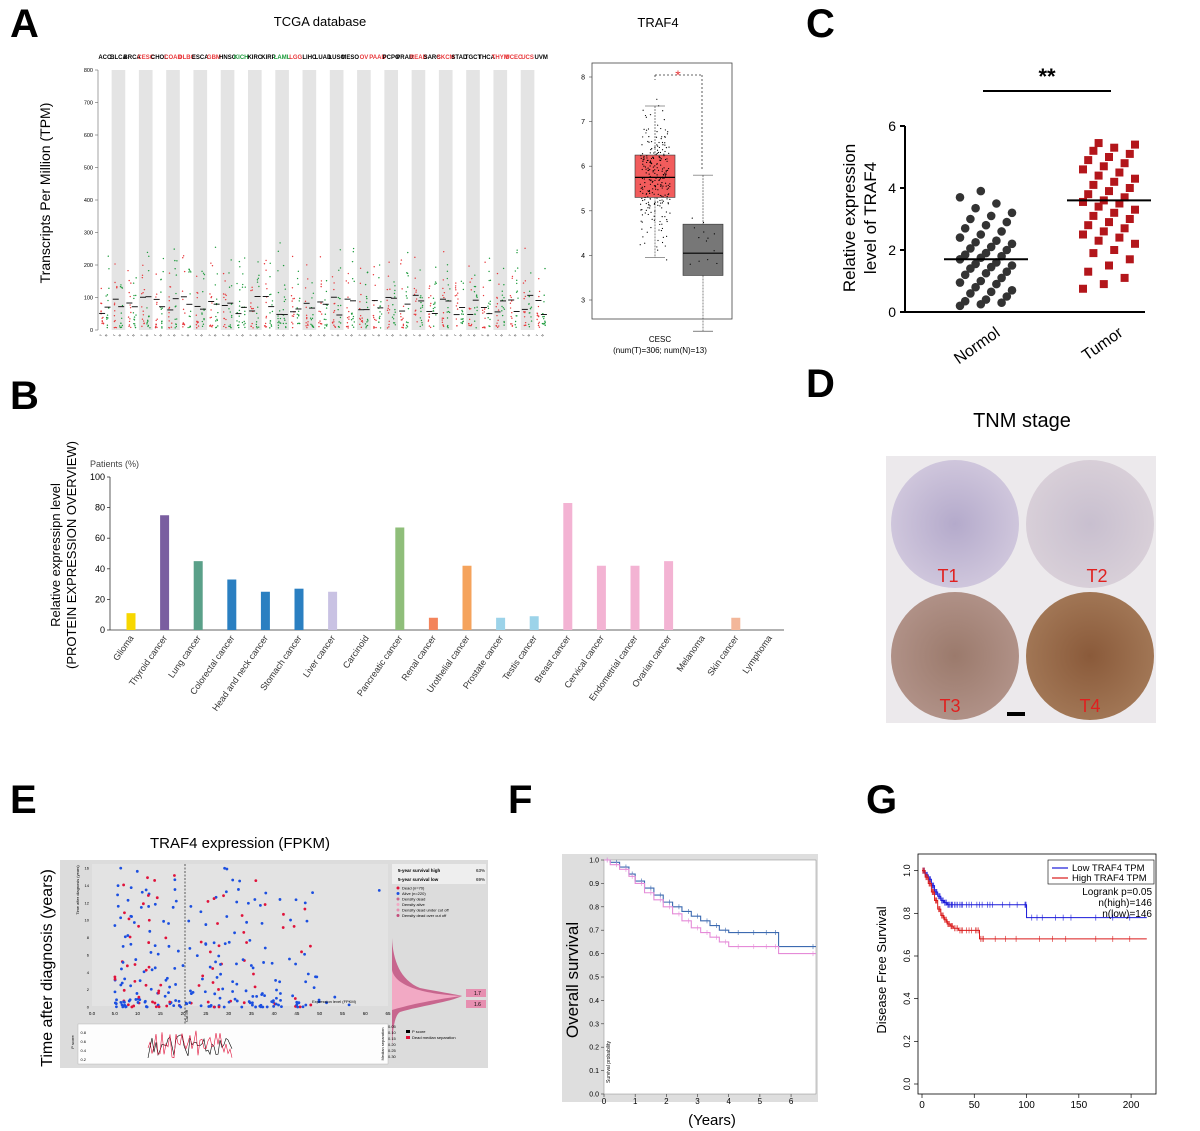  I want to click on panel-g-curves, so click(1034, 904).